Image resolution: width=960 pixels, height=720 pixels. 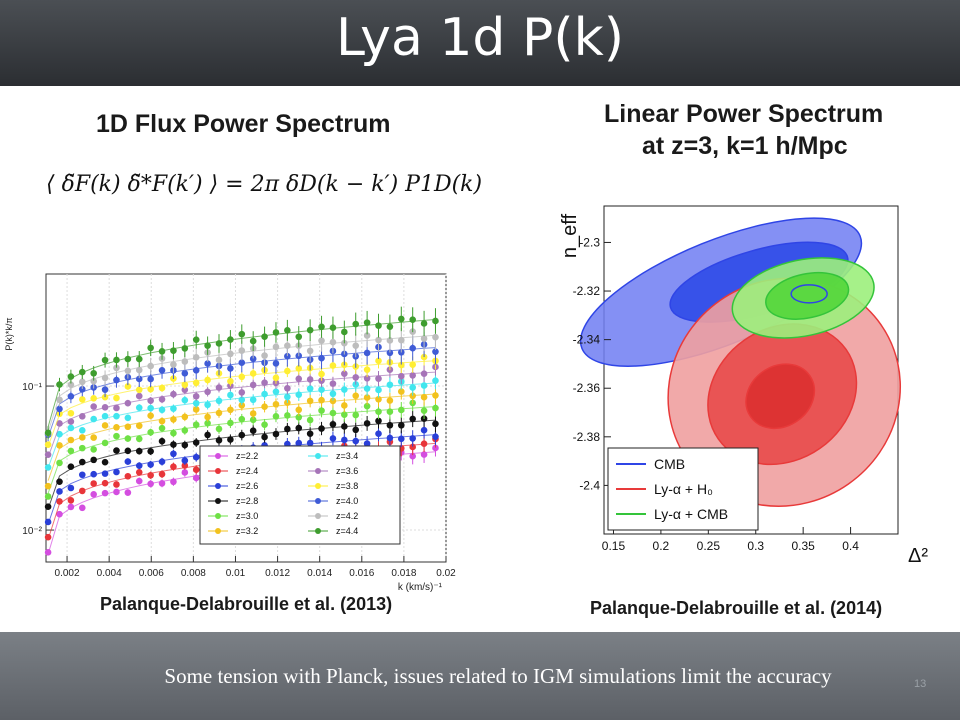 What do you see at coordinates (709, 546) in the screenshot?
I see `x-tick-label: 0.25` at bounding box center [709, 546].